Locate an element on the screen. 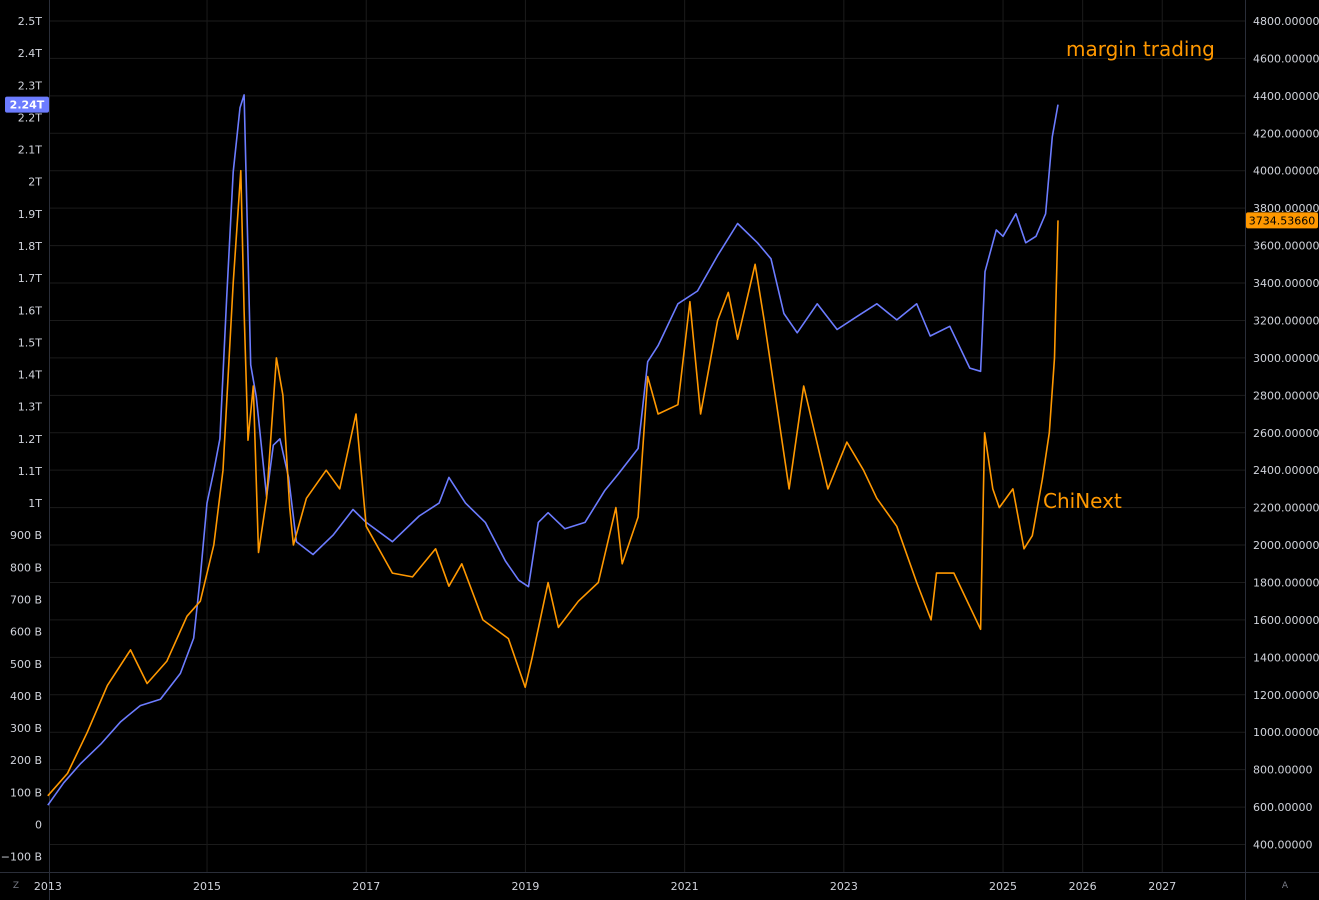 The height and width of the screenshot is (900, 1319). annotation-text: ChiNext is located at coordinates (1082, 501).